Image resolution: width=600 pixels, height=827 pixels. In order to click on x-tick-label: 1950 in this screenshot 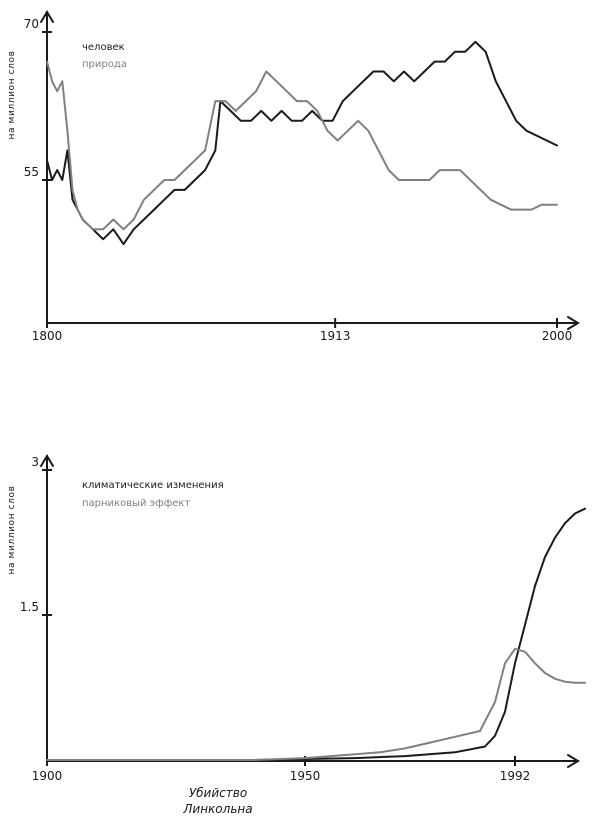, I will do `click(305, 776)`.